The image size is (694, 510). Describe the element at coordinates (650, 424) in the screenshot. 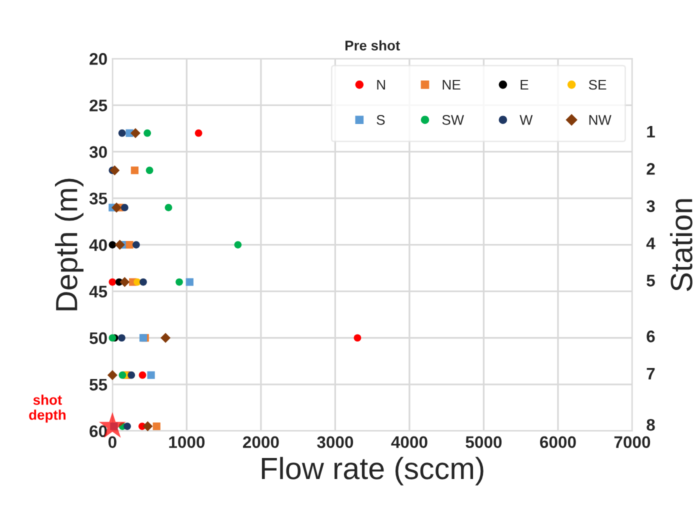

I see `text: 8` at that location.